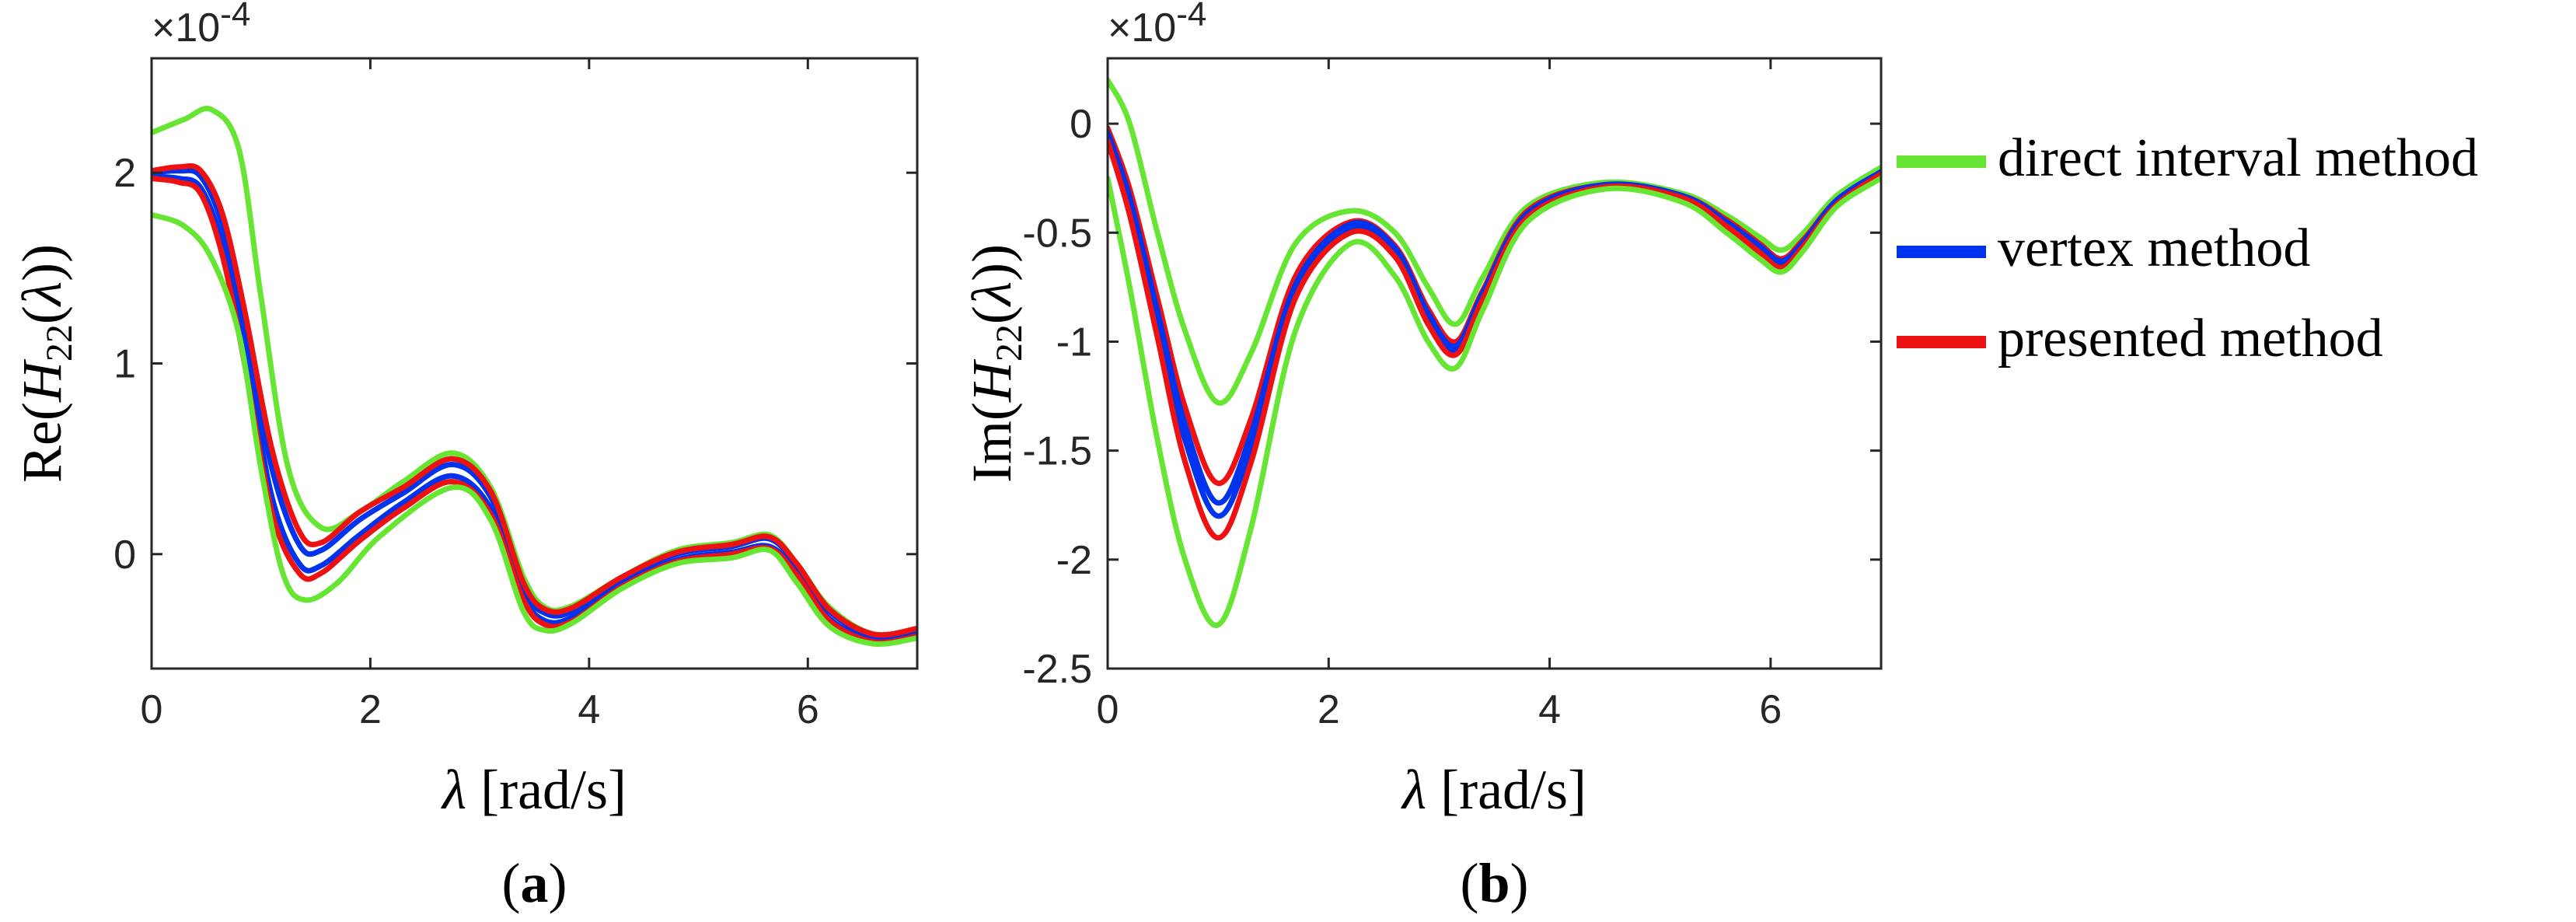  I want to click on panel-b-series-direct-interval-method-upper, so click(1495, 241).